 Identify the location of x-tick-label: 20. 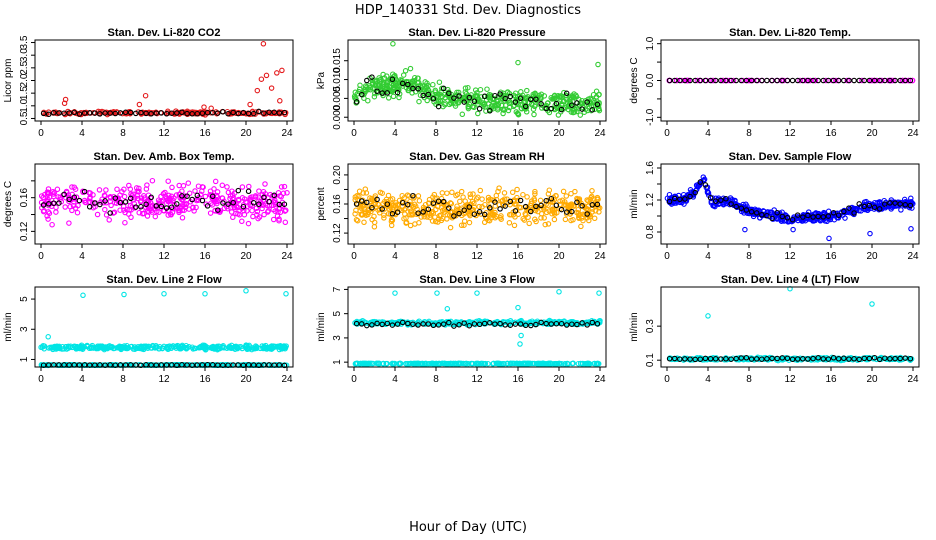
(559, 133).